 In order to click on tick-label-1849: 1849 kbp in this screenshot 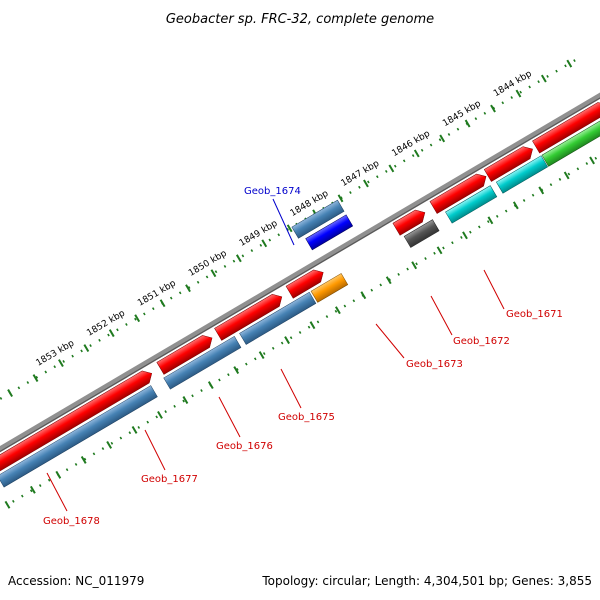, I will do `click(259, 234)`.